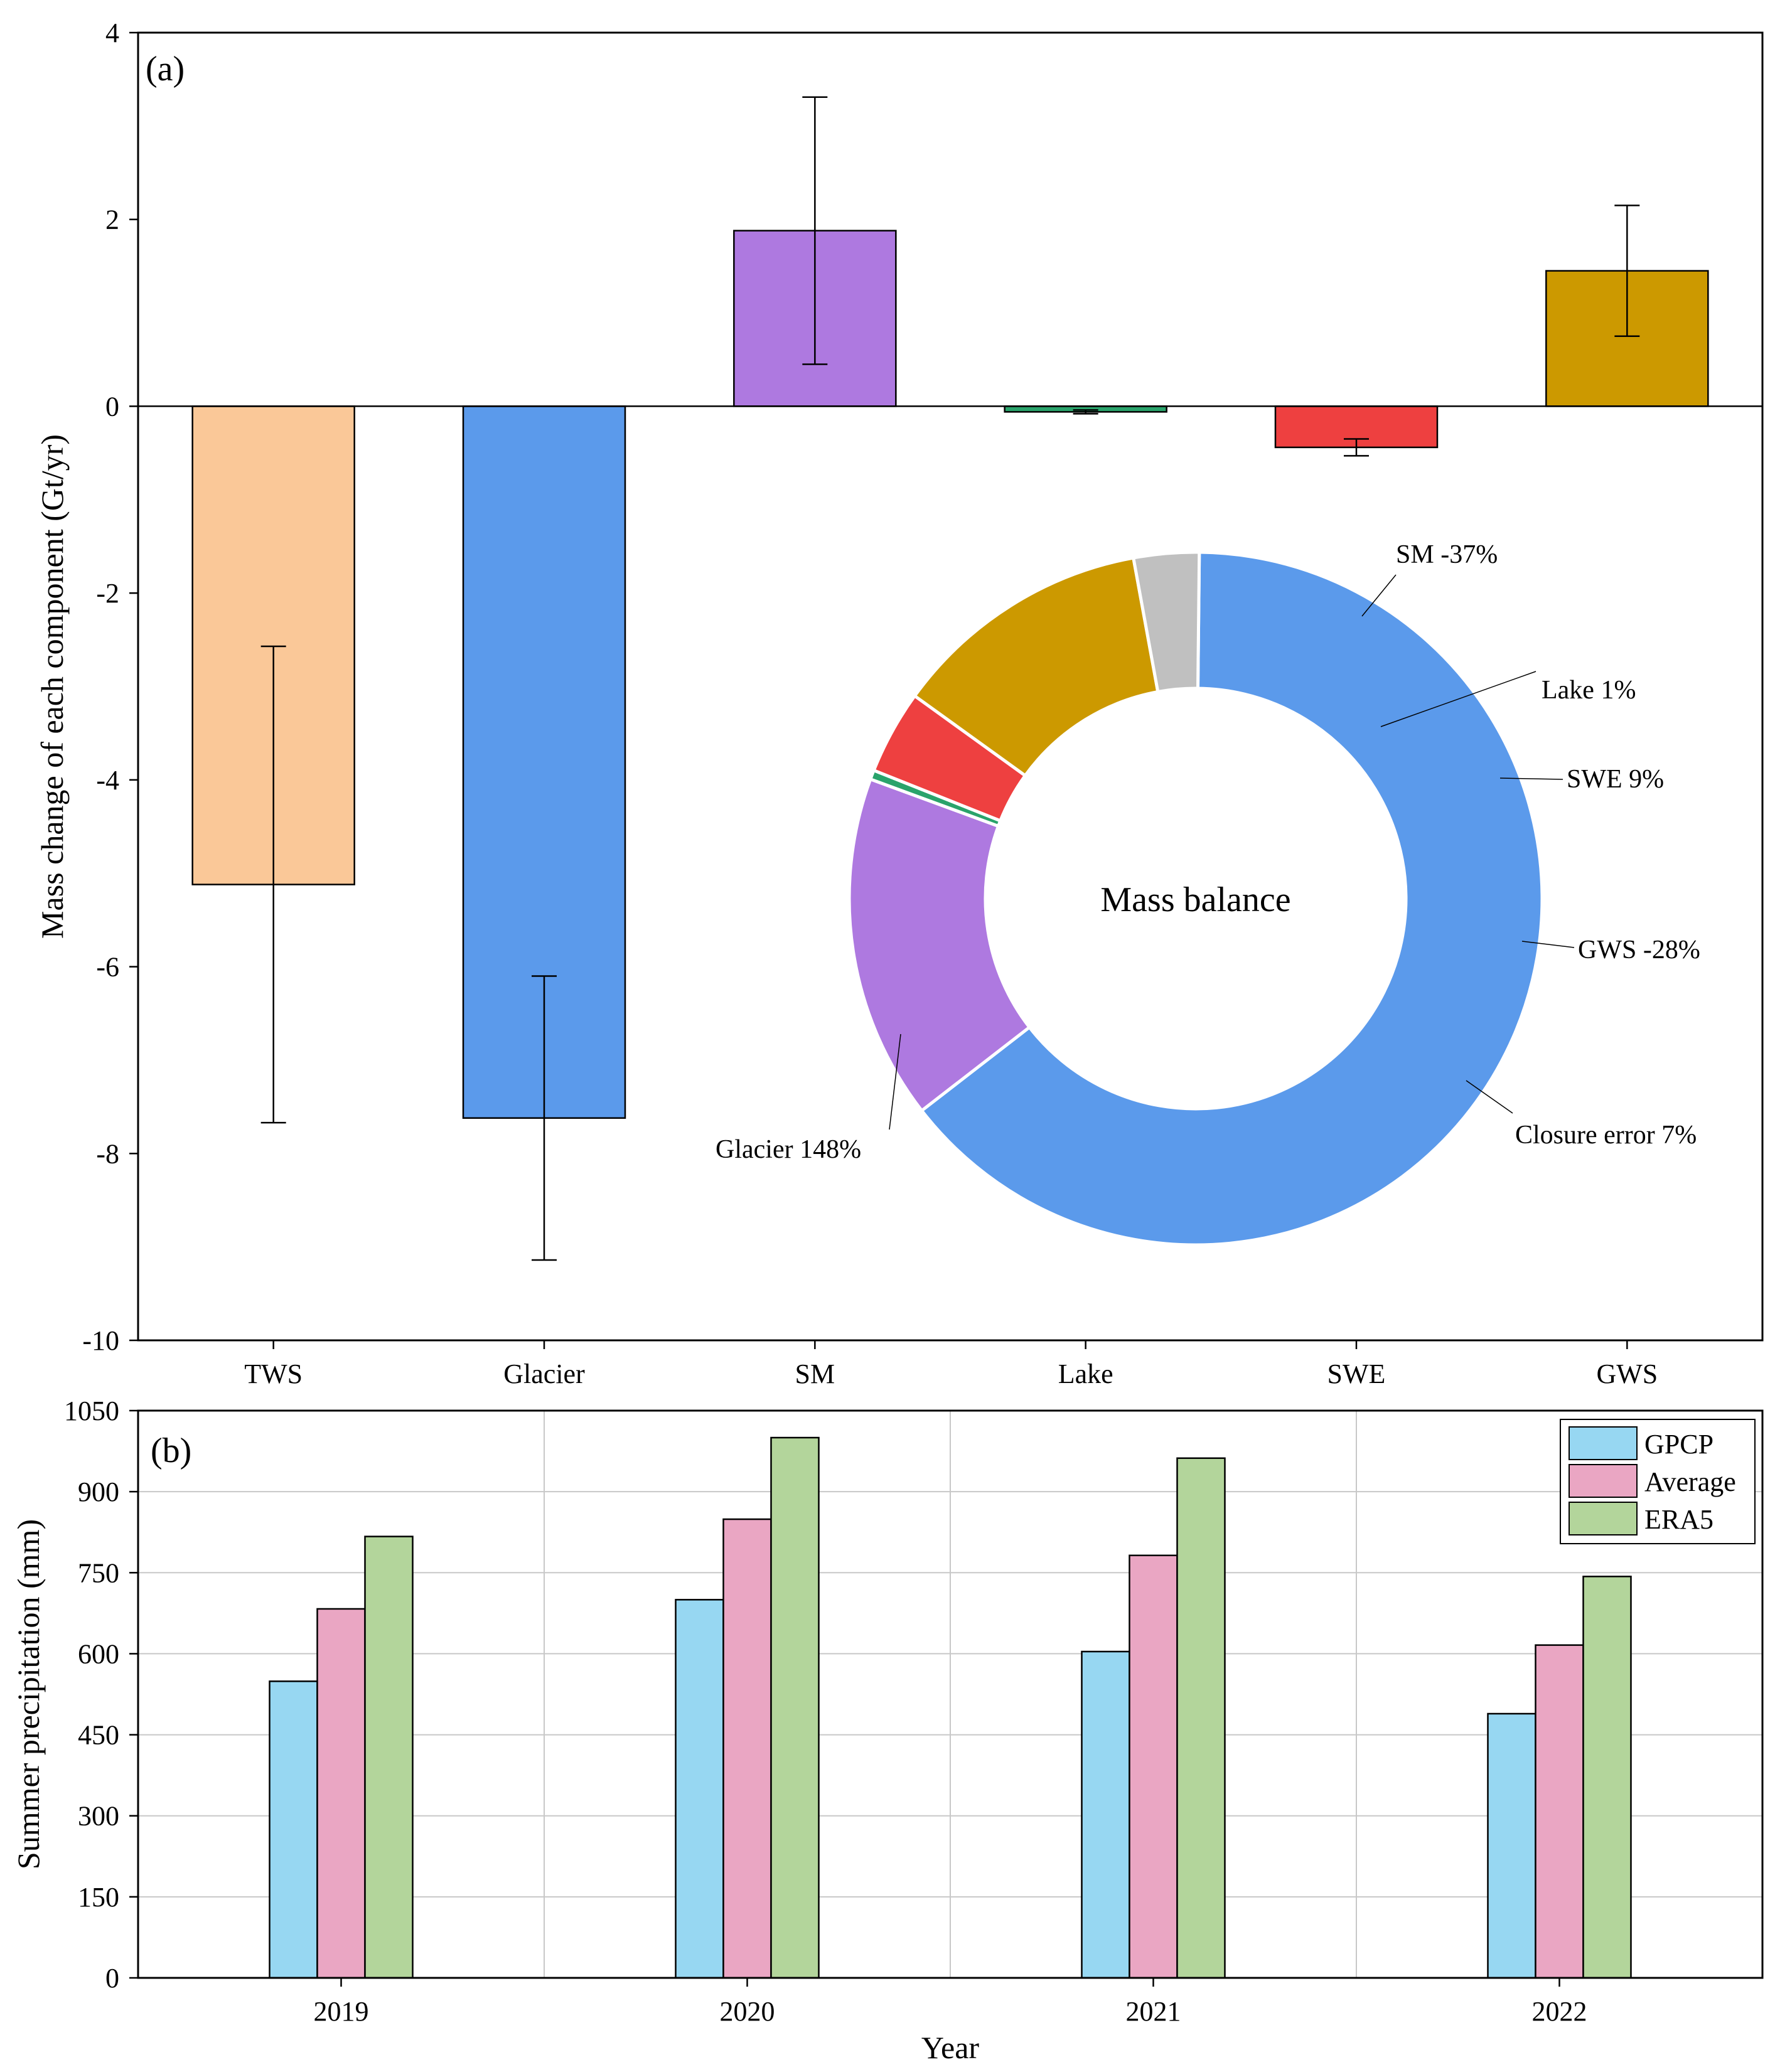  I want to click on legend-label-average: Average, so click(1690, 1481).